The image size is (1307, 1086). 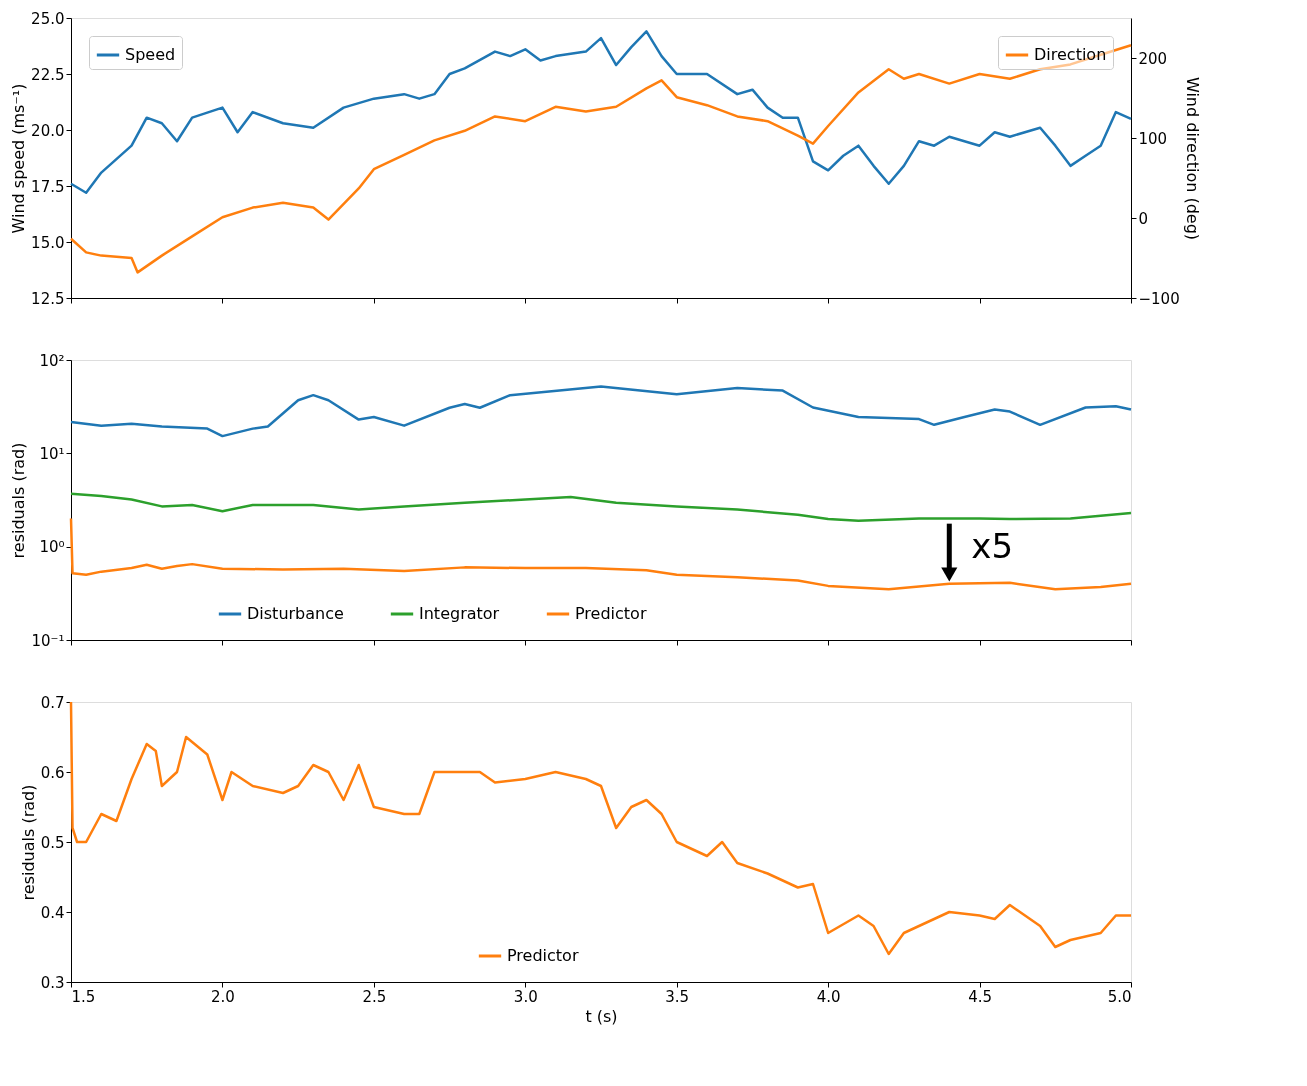 What do you see at coordinates (1119, 996) in the screenshot?
I see `x-tick-label: 5.0` at bounding box center [1119, 996].